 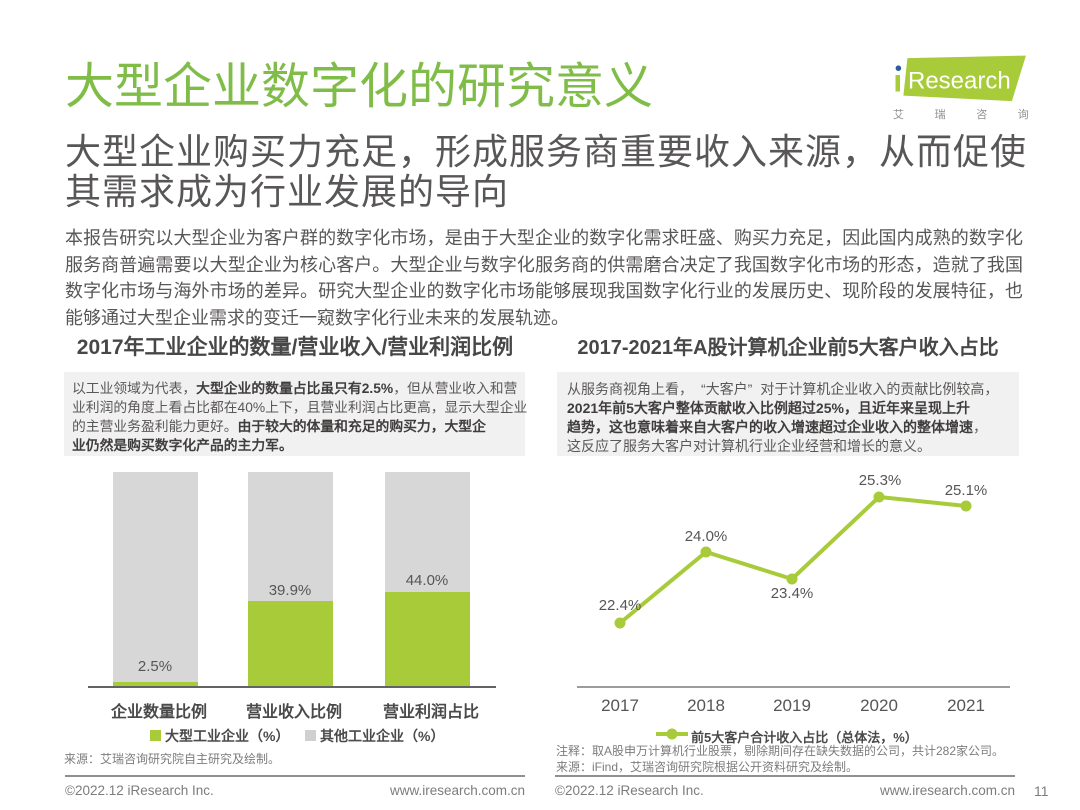 I want to click on svg-text: Research, so click(x=959, y=81).